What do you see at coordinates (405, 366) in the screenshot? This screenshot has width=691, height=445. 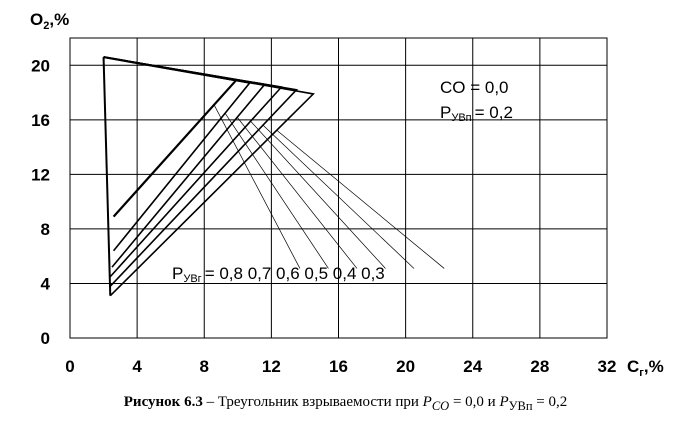 I see `x-tick-label: 20` at bounding box center [405, 366].